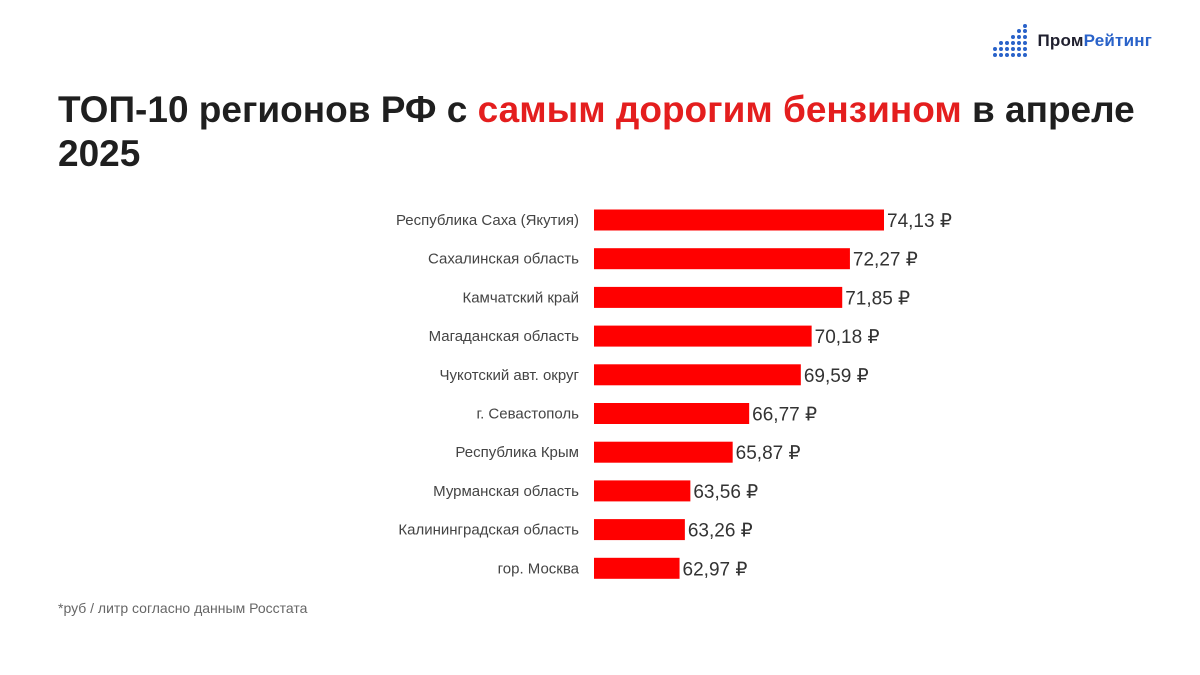 This screenshot has height=675, width=1200. What do you see at coordinates (836, 376) in the screenshot?
I see `value-label: 69,59 ₽` at bounding box center [836, 376].